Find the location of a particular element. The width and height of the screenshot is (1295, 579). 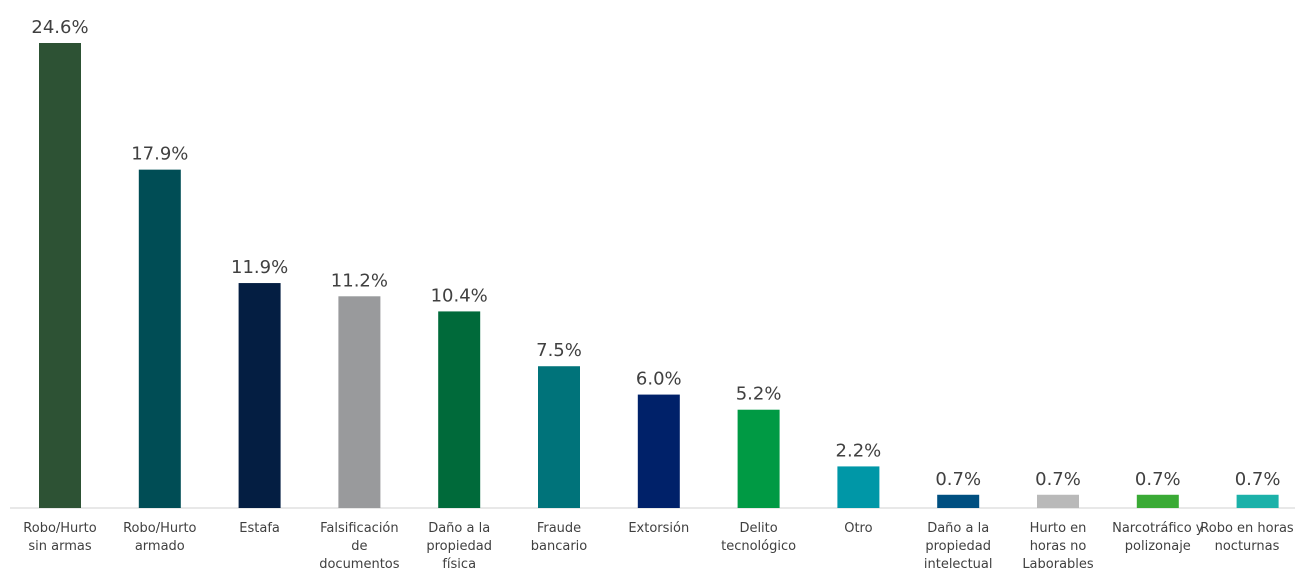

value-label: 10.4% is located at coordinates (459, 295).